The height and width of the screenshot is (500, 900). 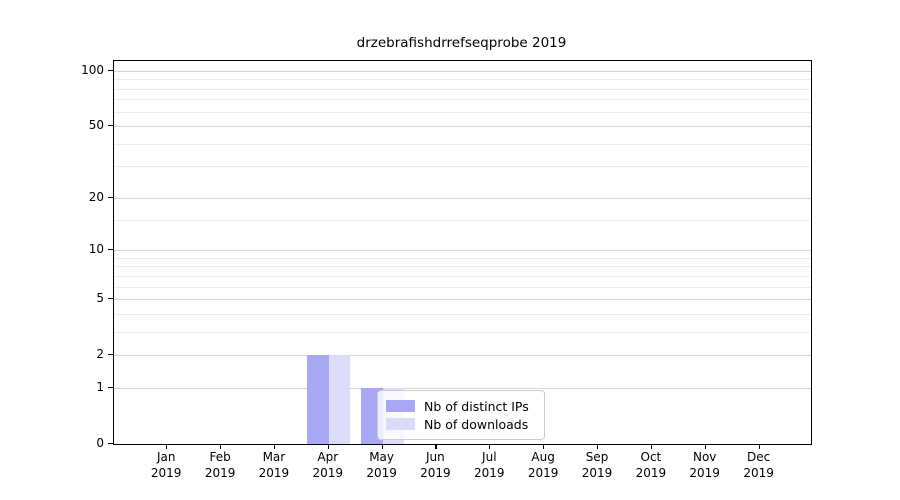 What do you see at coordinates (96, 196) in the screenshot?
I see `y-tick-label-20: 20` at bounding box center [96, 196].